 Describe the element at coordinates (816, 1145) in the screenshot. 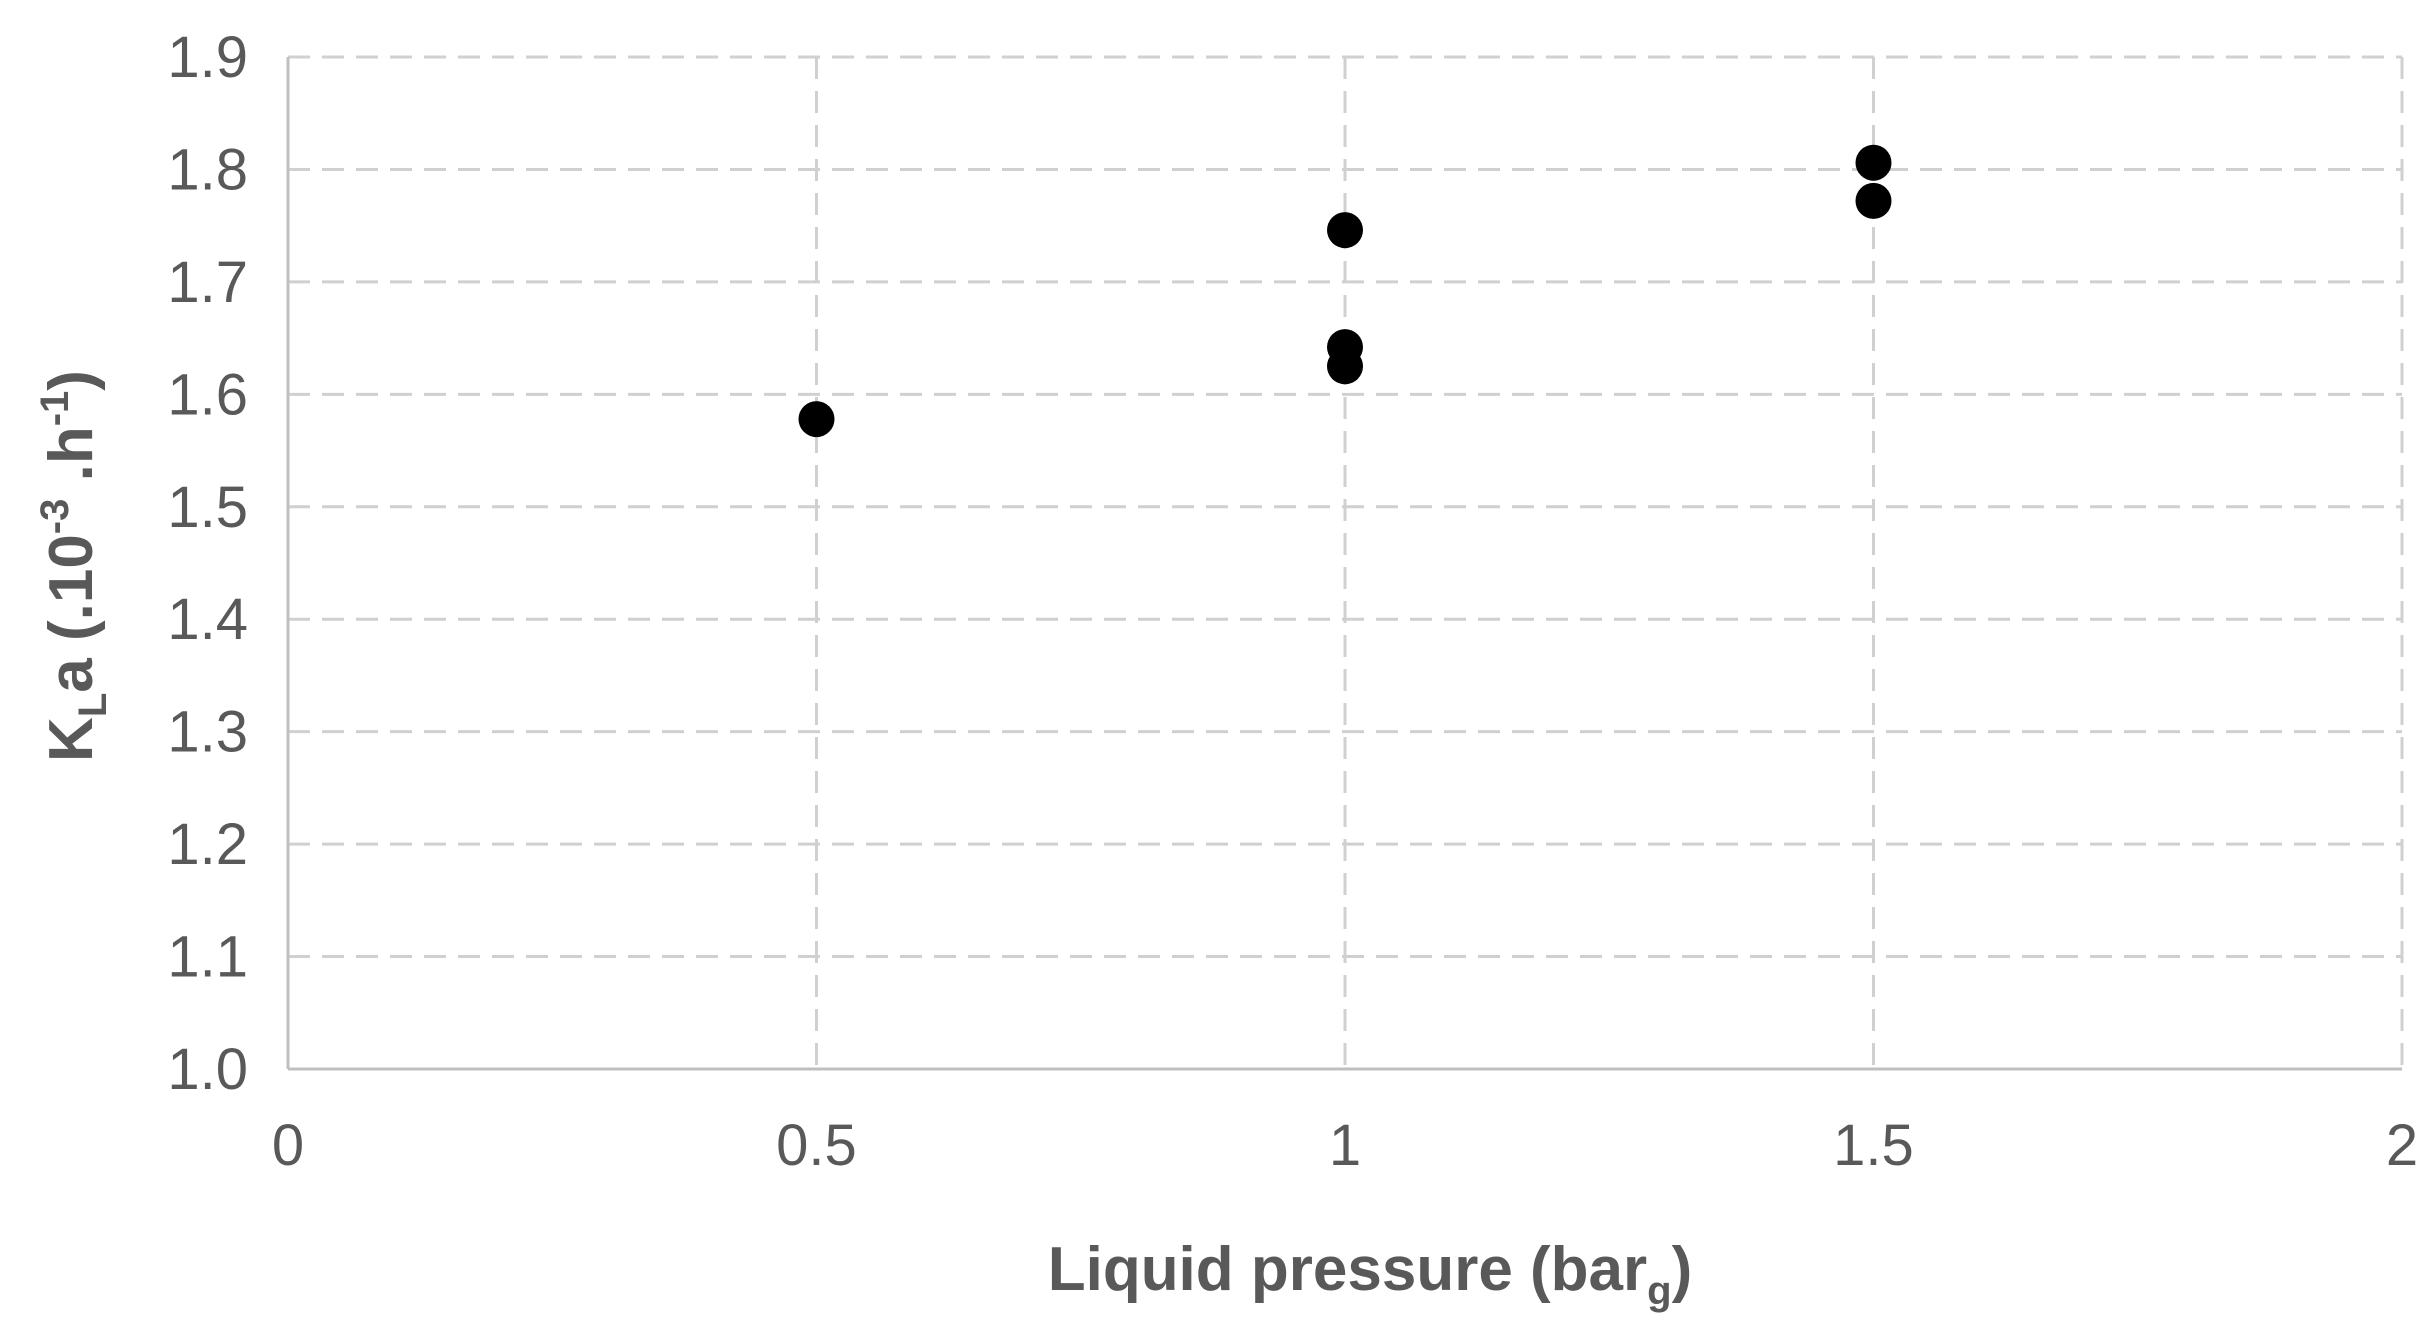

I see `x-tick-label: 0.5` at that location.